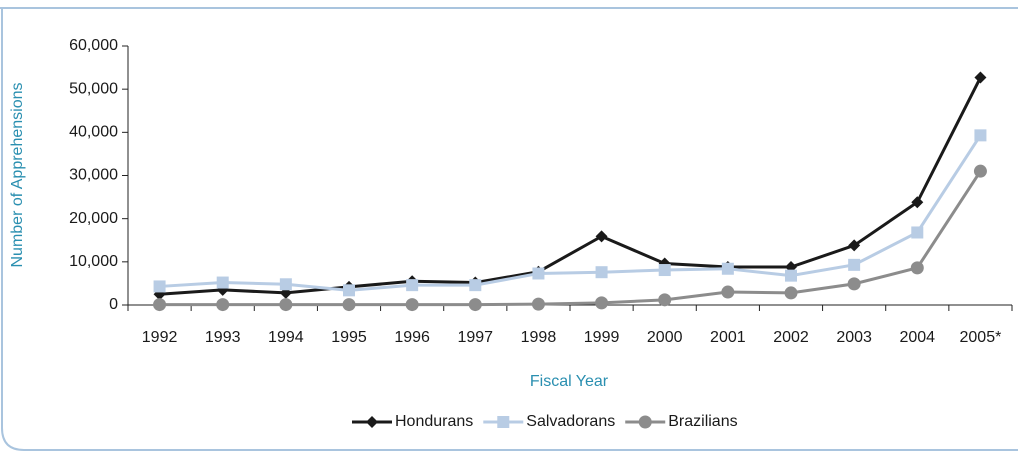  Describe the element at coordinates (160, 337) in the screenshot. I see `x-tick-label: 1992` at that location.